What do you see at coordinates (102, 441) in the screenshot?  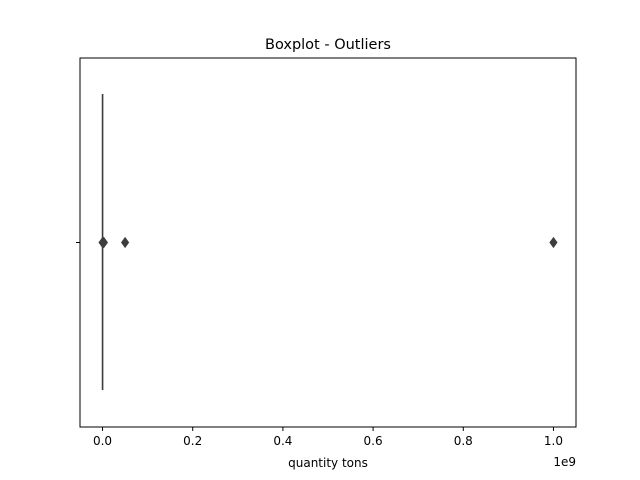 I see `x-tick-label: 0.0` at bounding box center [102, 441].